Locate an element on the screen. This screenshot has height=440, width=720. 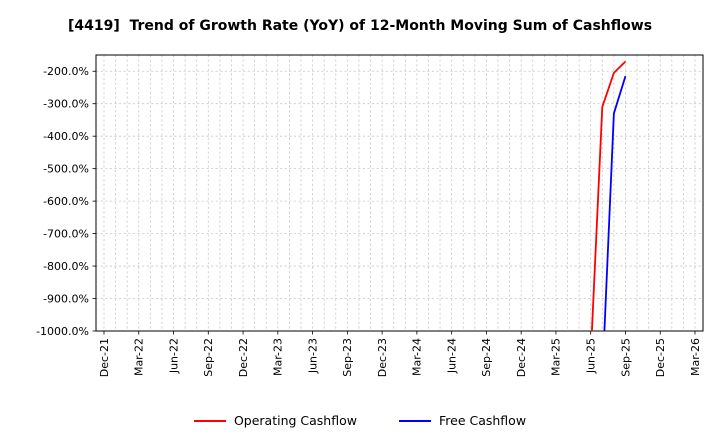
legend-item-free-cashflow: Free Cashflow is located at coordinates (462, 420).